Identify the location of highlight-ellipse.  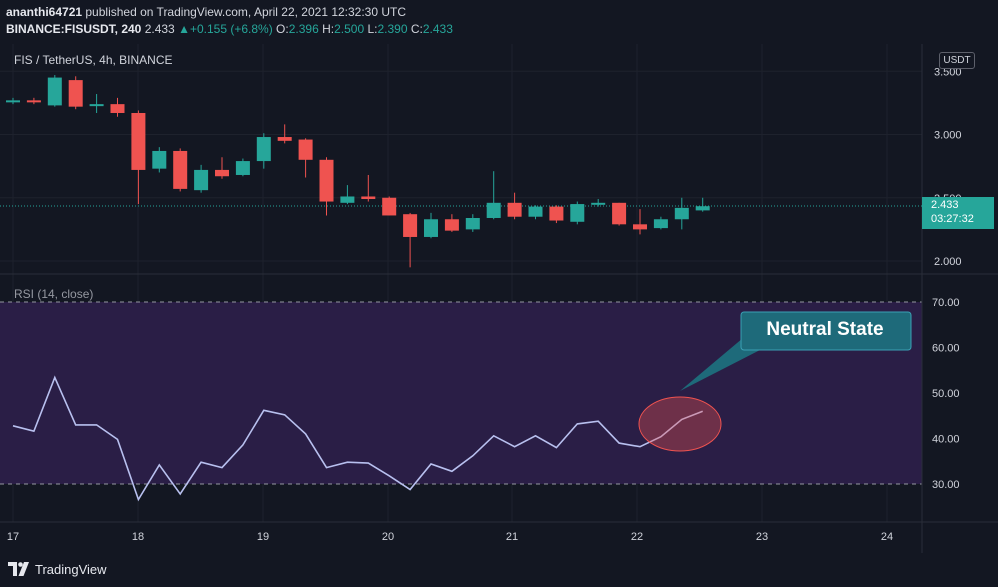
(680, 424).